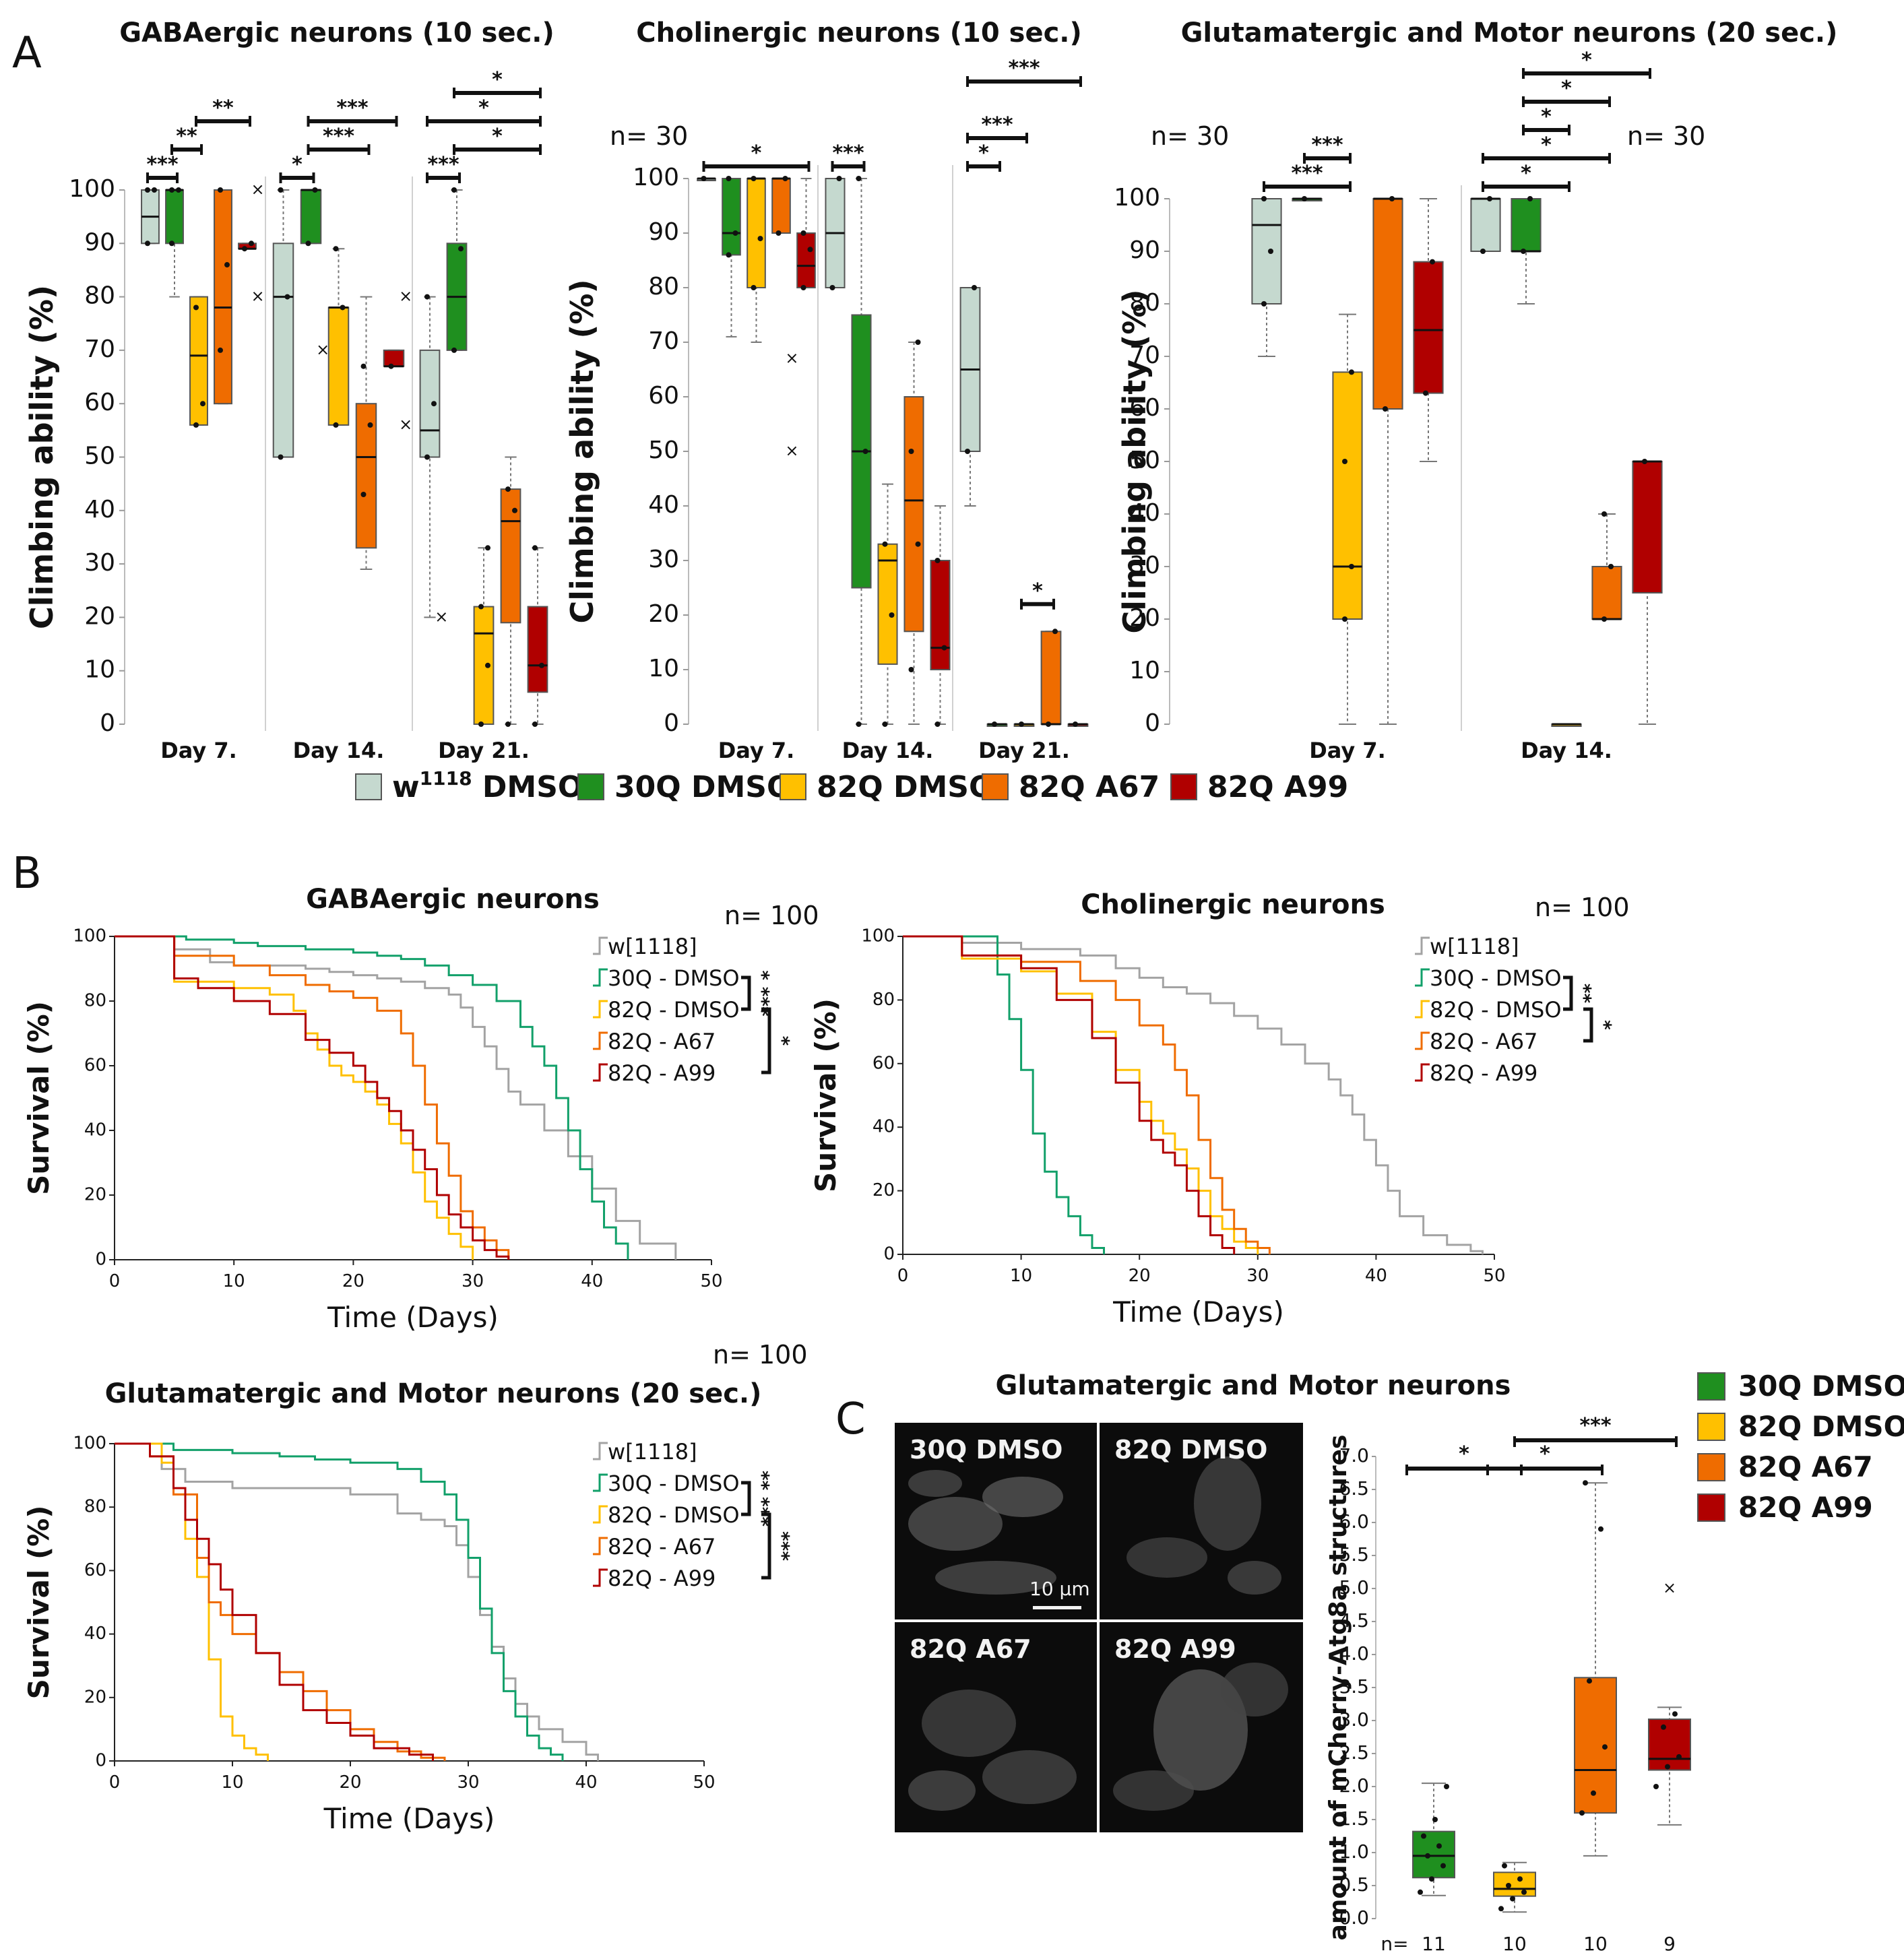 This screenshot has width=1904, height=1959. Describe the element at coordinates (1089, 787) in the screenshot. I see `legend-label: 82Q A67` at that location.